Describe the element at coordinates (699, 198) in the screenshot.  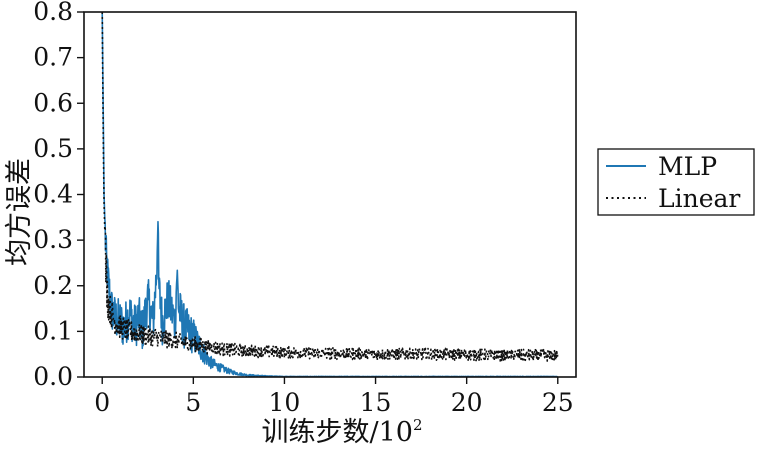
I see `legend-label-linear: Linear` at that location.